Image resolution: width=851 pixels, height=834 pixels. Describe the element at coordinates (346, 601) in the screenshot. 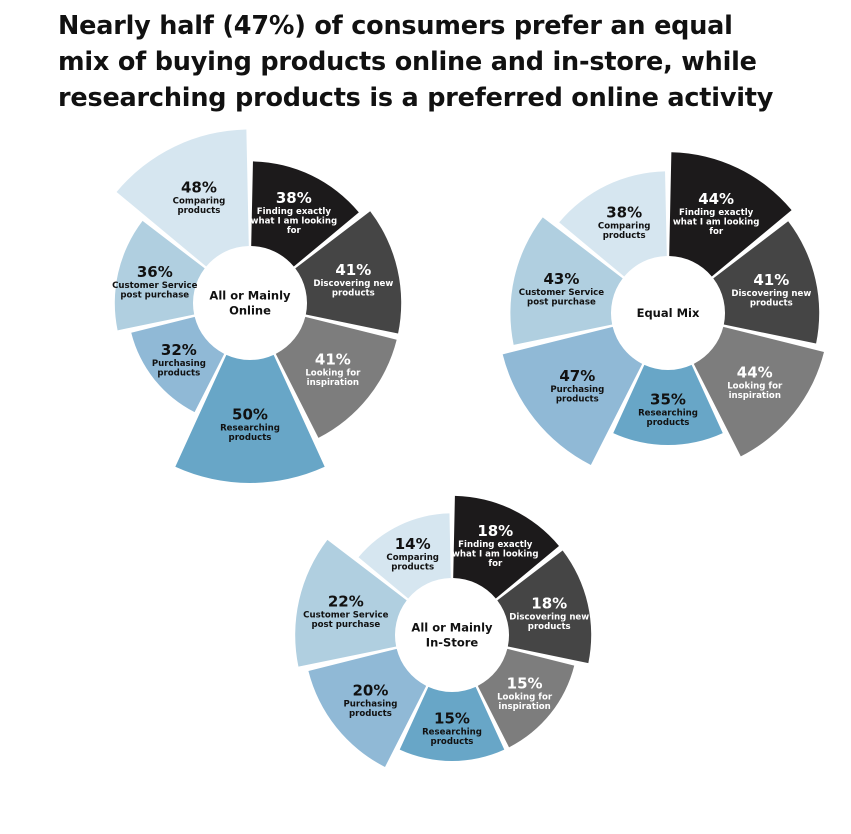

I see `slice-value-label: 22%` at that location.